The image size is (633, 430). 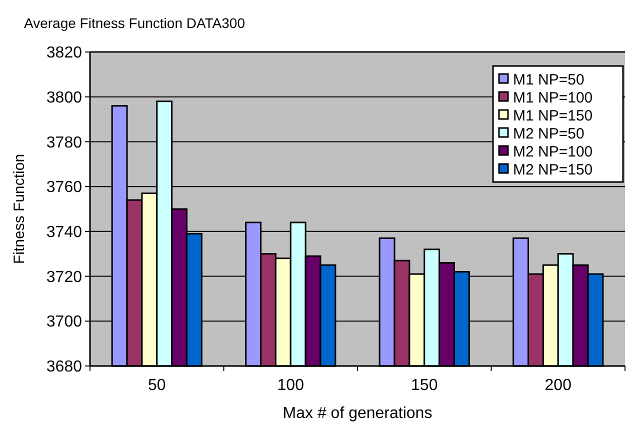 I want to click on chart-title: Average Fitness Function DATA300, so click(x=135, y=23).